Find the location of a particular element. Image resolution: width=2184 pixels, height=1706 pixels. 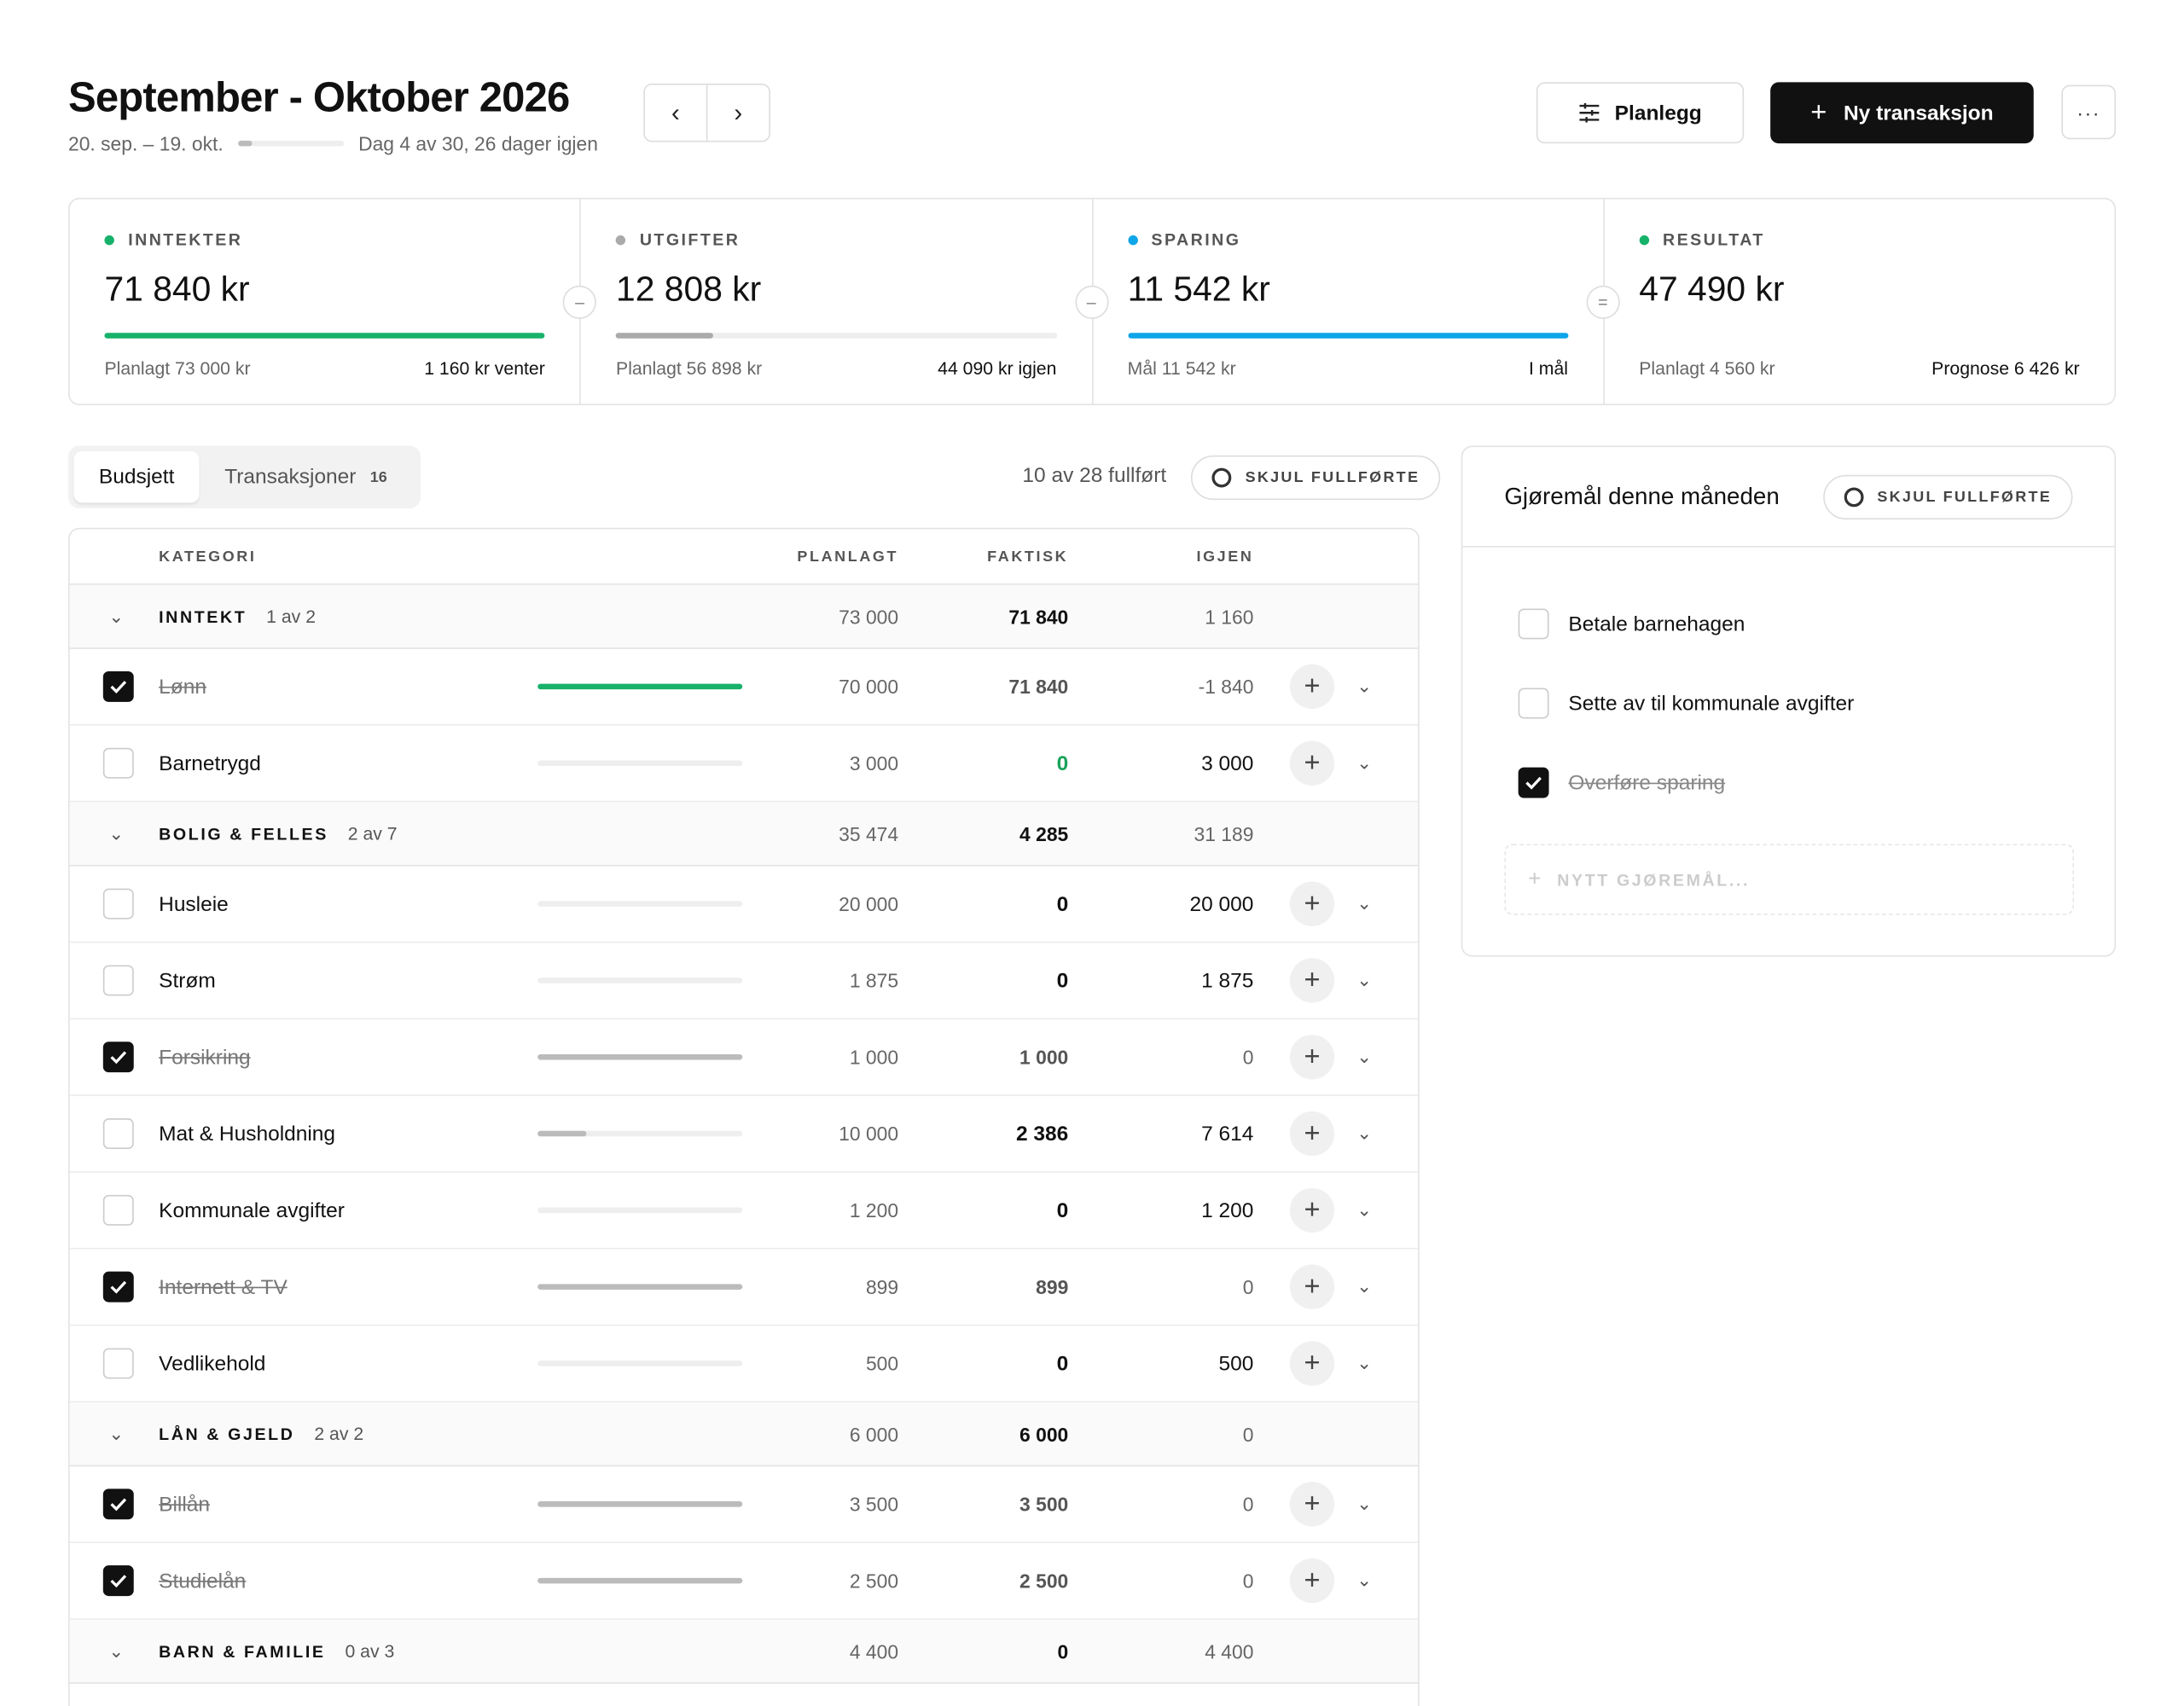

check-icon is located at coordinates (119, 1505).